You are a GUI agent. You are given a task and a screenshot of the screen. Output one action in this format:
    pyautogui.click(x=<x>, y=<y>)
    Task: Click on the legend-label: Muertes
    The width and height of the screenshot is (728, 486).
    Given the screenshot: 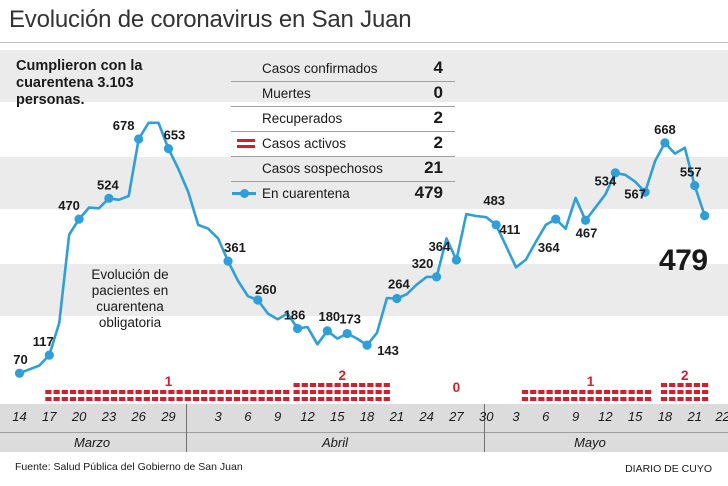 What is the action you would take?
    pyautogui.click(x=286, y=93)
    